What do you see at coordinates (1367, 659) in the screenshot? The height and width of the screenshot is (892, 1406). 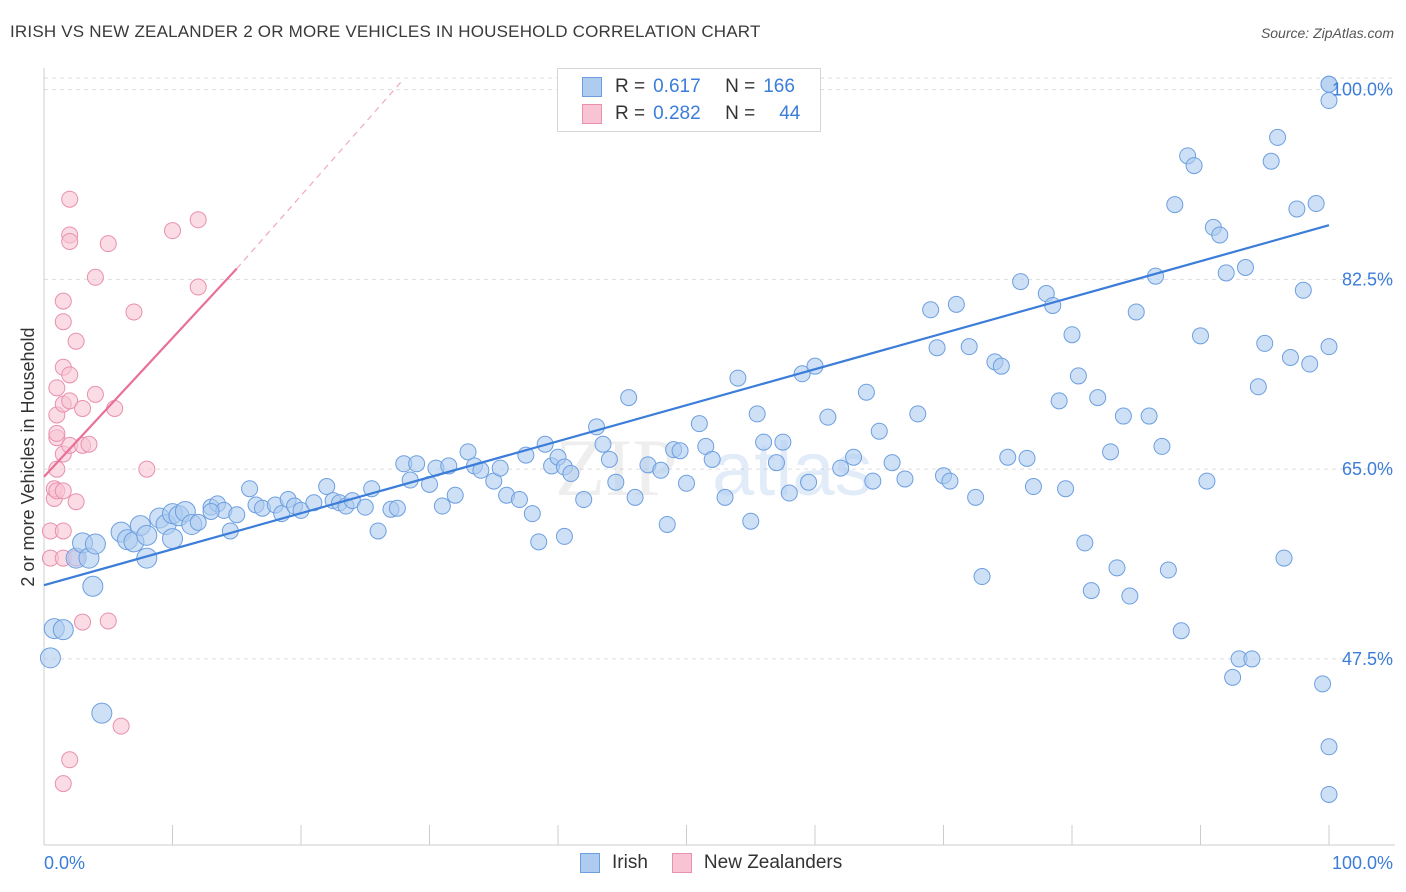 I see `y-tick-label: 47.5%` at bounding box center [1367, 659].